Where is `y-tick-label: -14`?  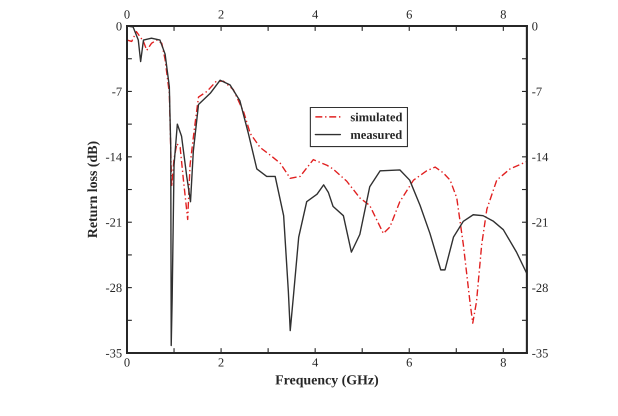
y-tick-label: -14 is located at coordinates (114, 157).